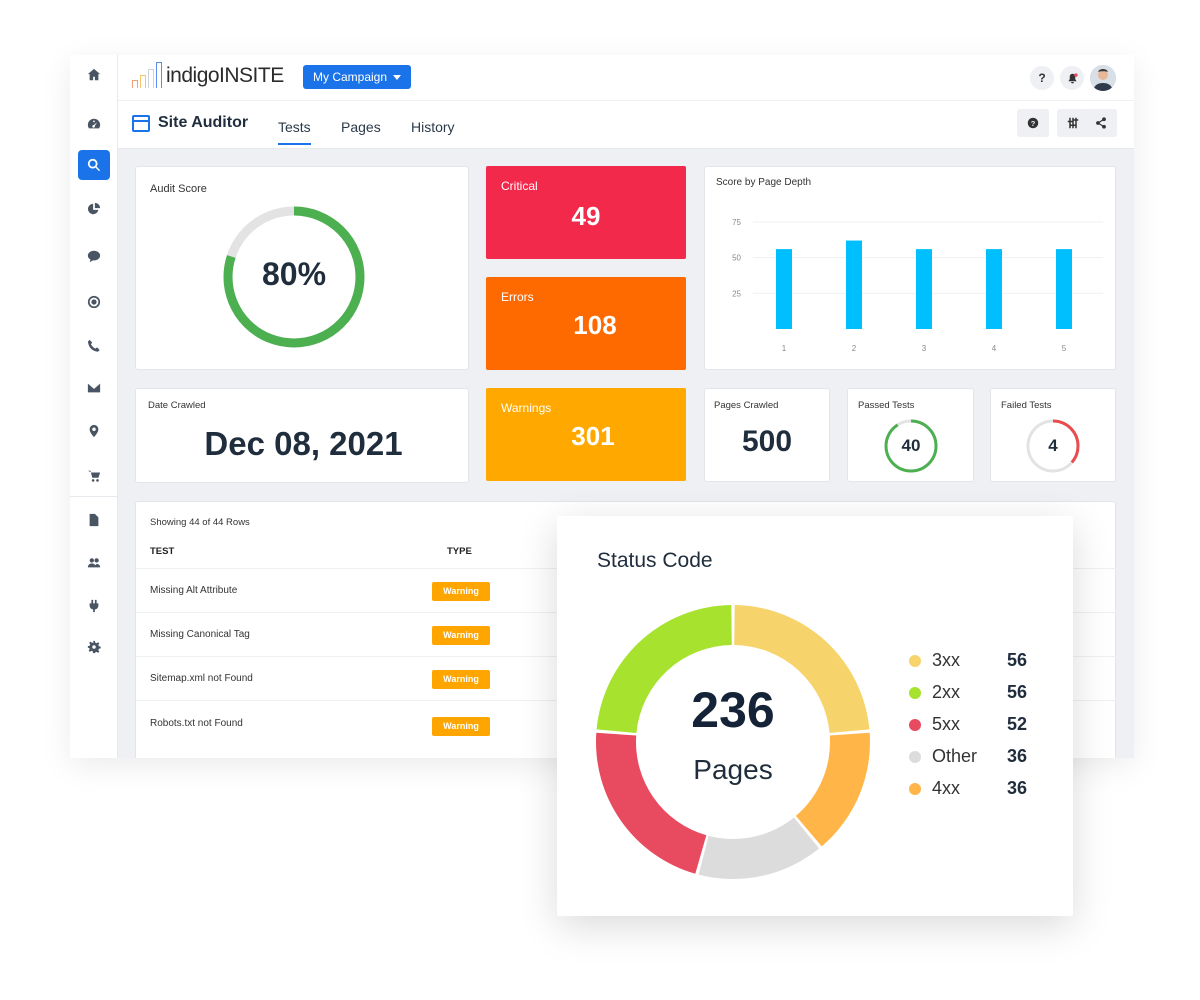  What do you see at coordinates (1017, 756) in the screenshot?
I see `legend-value: 36` at bounding box center [1017, 756].